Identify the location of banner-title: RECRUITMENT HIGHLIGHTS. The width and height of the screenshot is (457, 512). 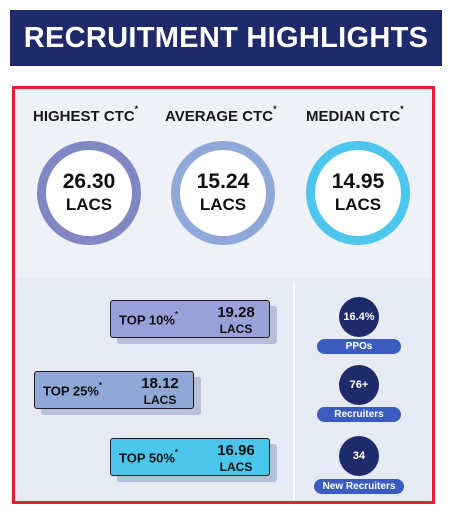
(226, 37).